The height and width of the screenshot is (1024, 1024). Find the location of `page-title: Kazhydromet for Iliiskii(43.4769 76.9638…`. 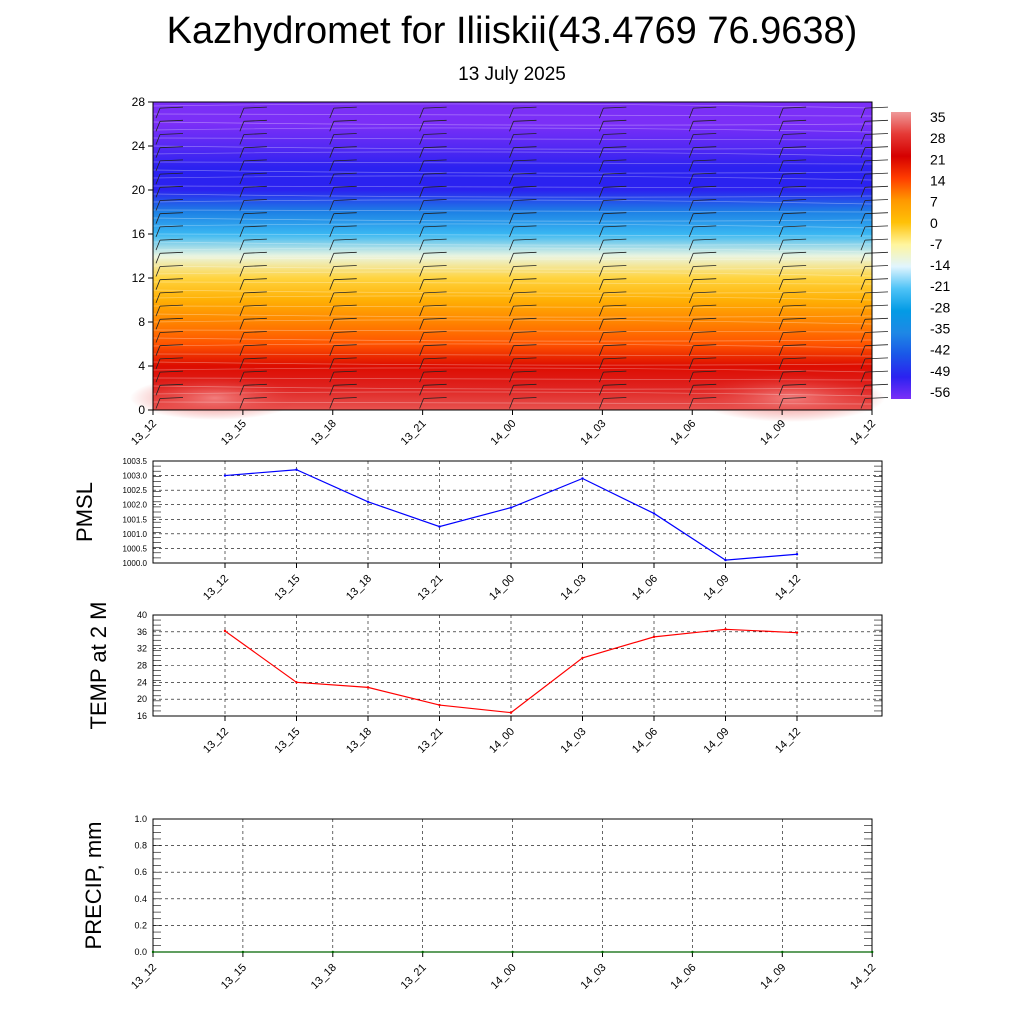

page-title: Kazhydromet for Iliiskii(43.4769 76.9638… is located at coordinates (512, 31).